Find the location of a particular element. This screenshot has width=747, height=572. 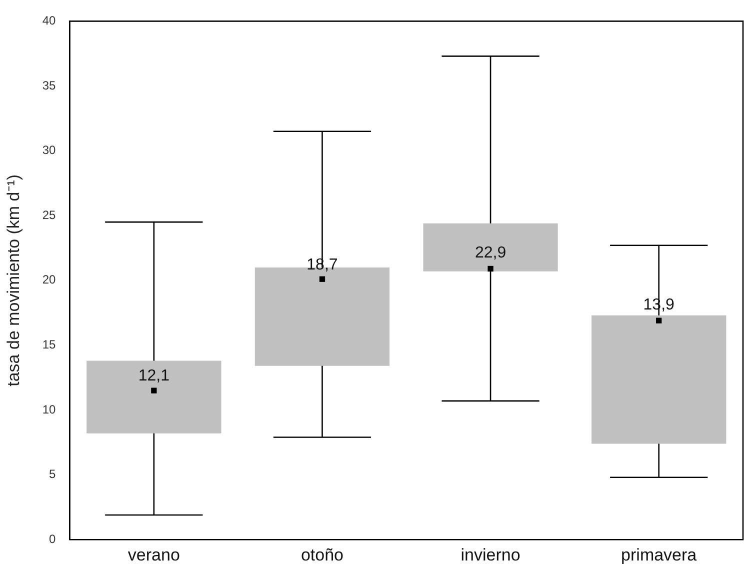

y-tick-label: 30 is located at coordinates (49, 150).